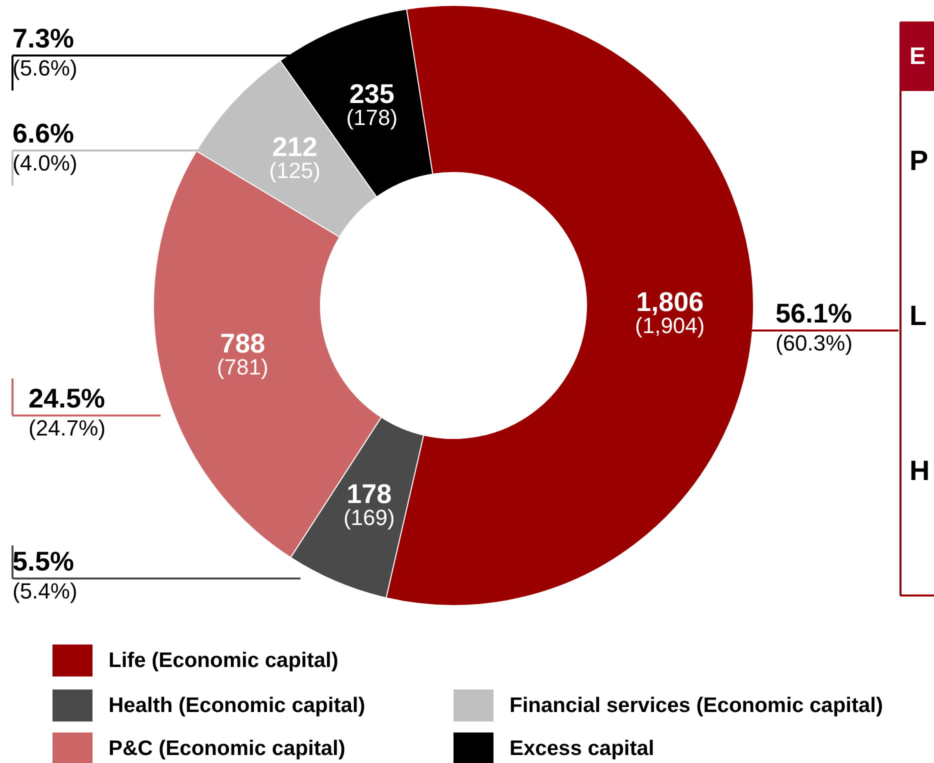 The width and height of the screenshot is (934, 763). What do you see at coordinates (814, 327) in the screenshot?
I see `text: 56.1% (60.3%)` at bounding box center [814, 327].